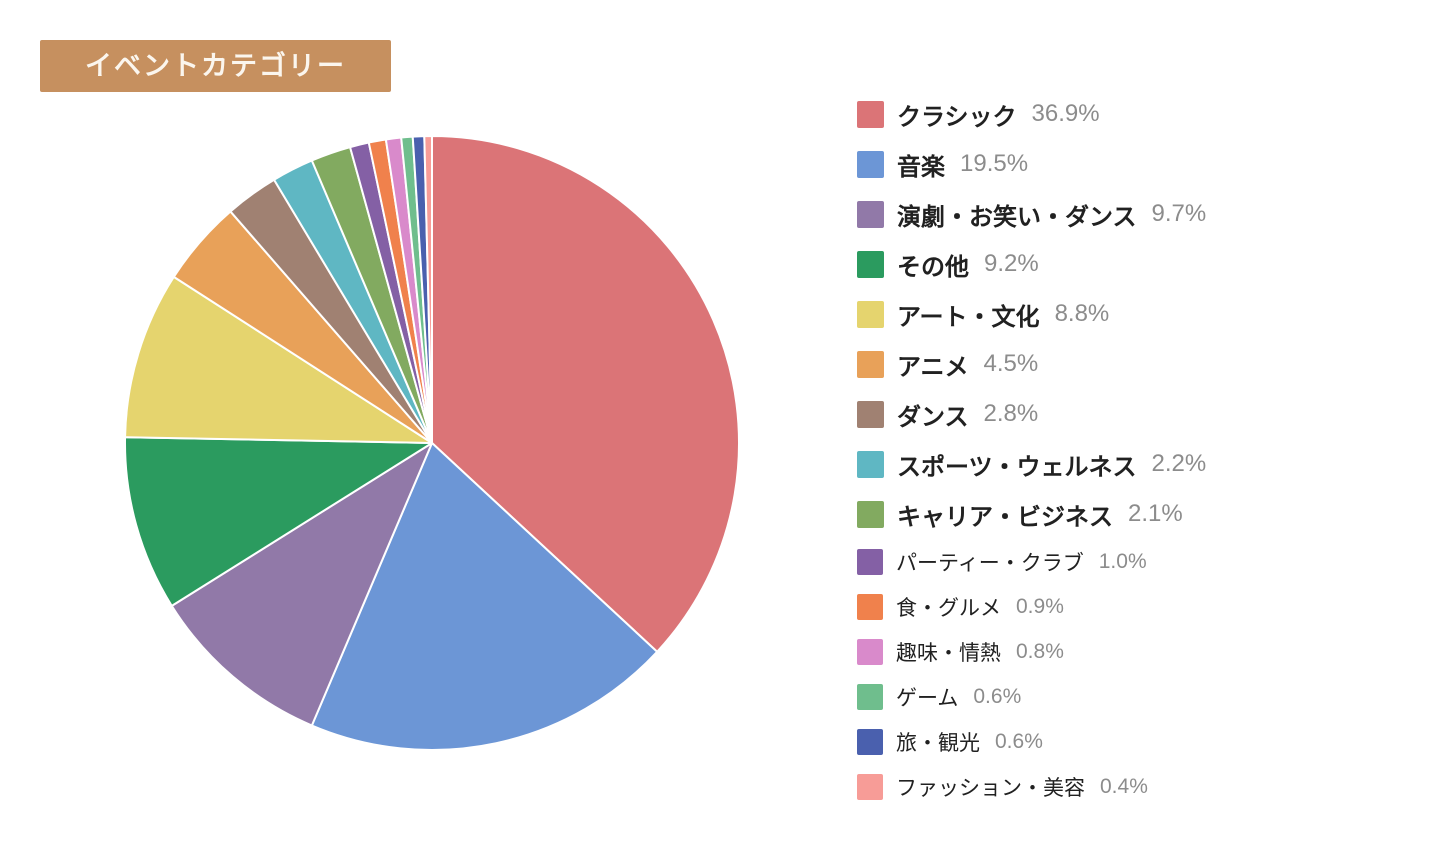  Describe the element at coordinates (1005, 517) in the screenshot. I see `legend-label: キャリア・ビジネス` at that location.